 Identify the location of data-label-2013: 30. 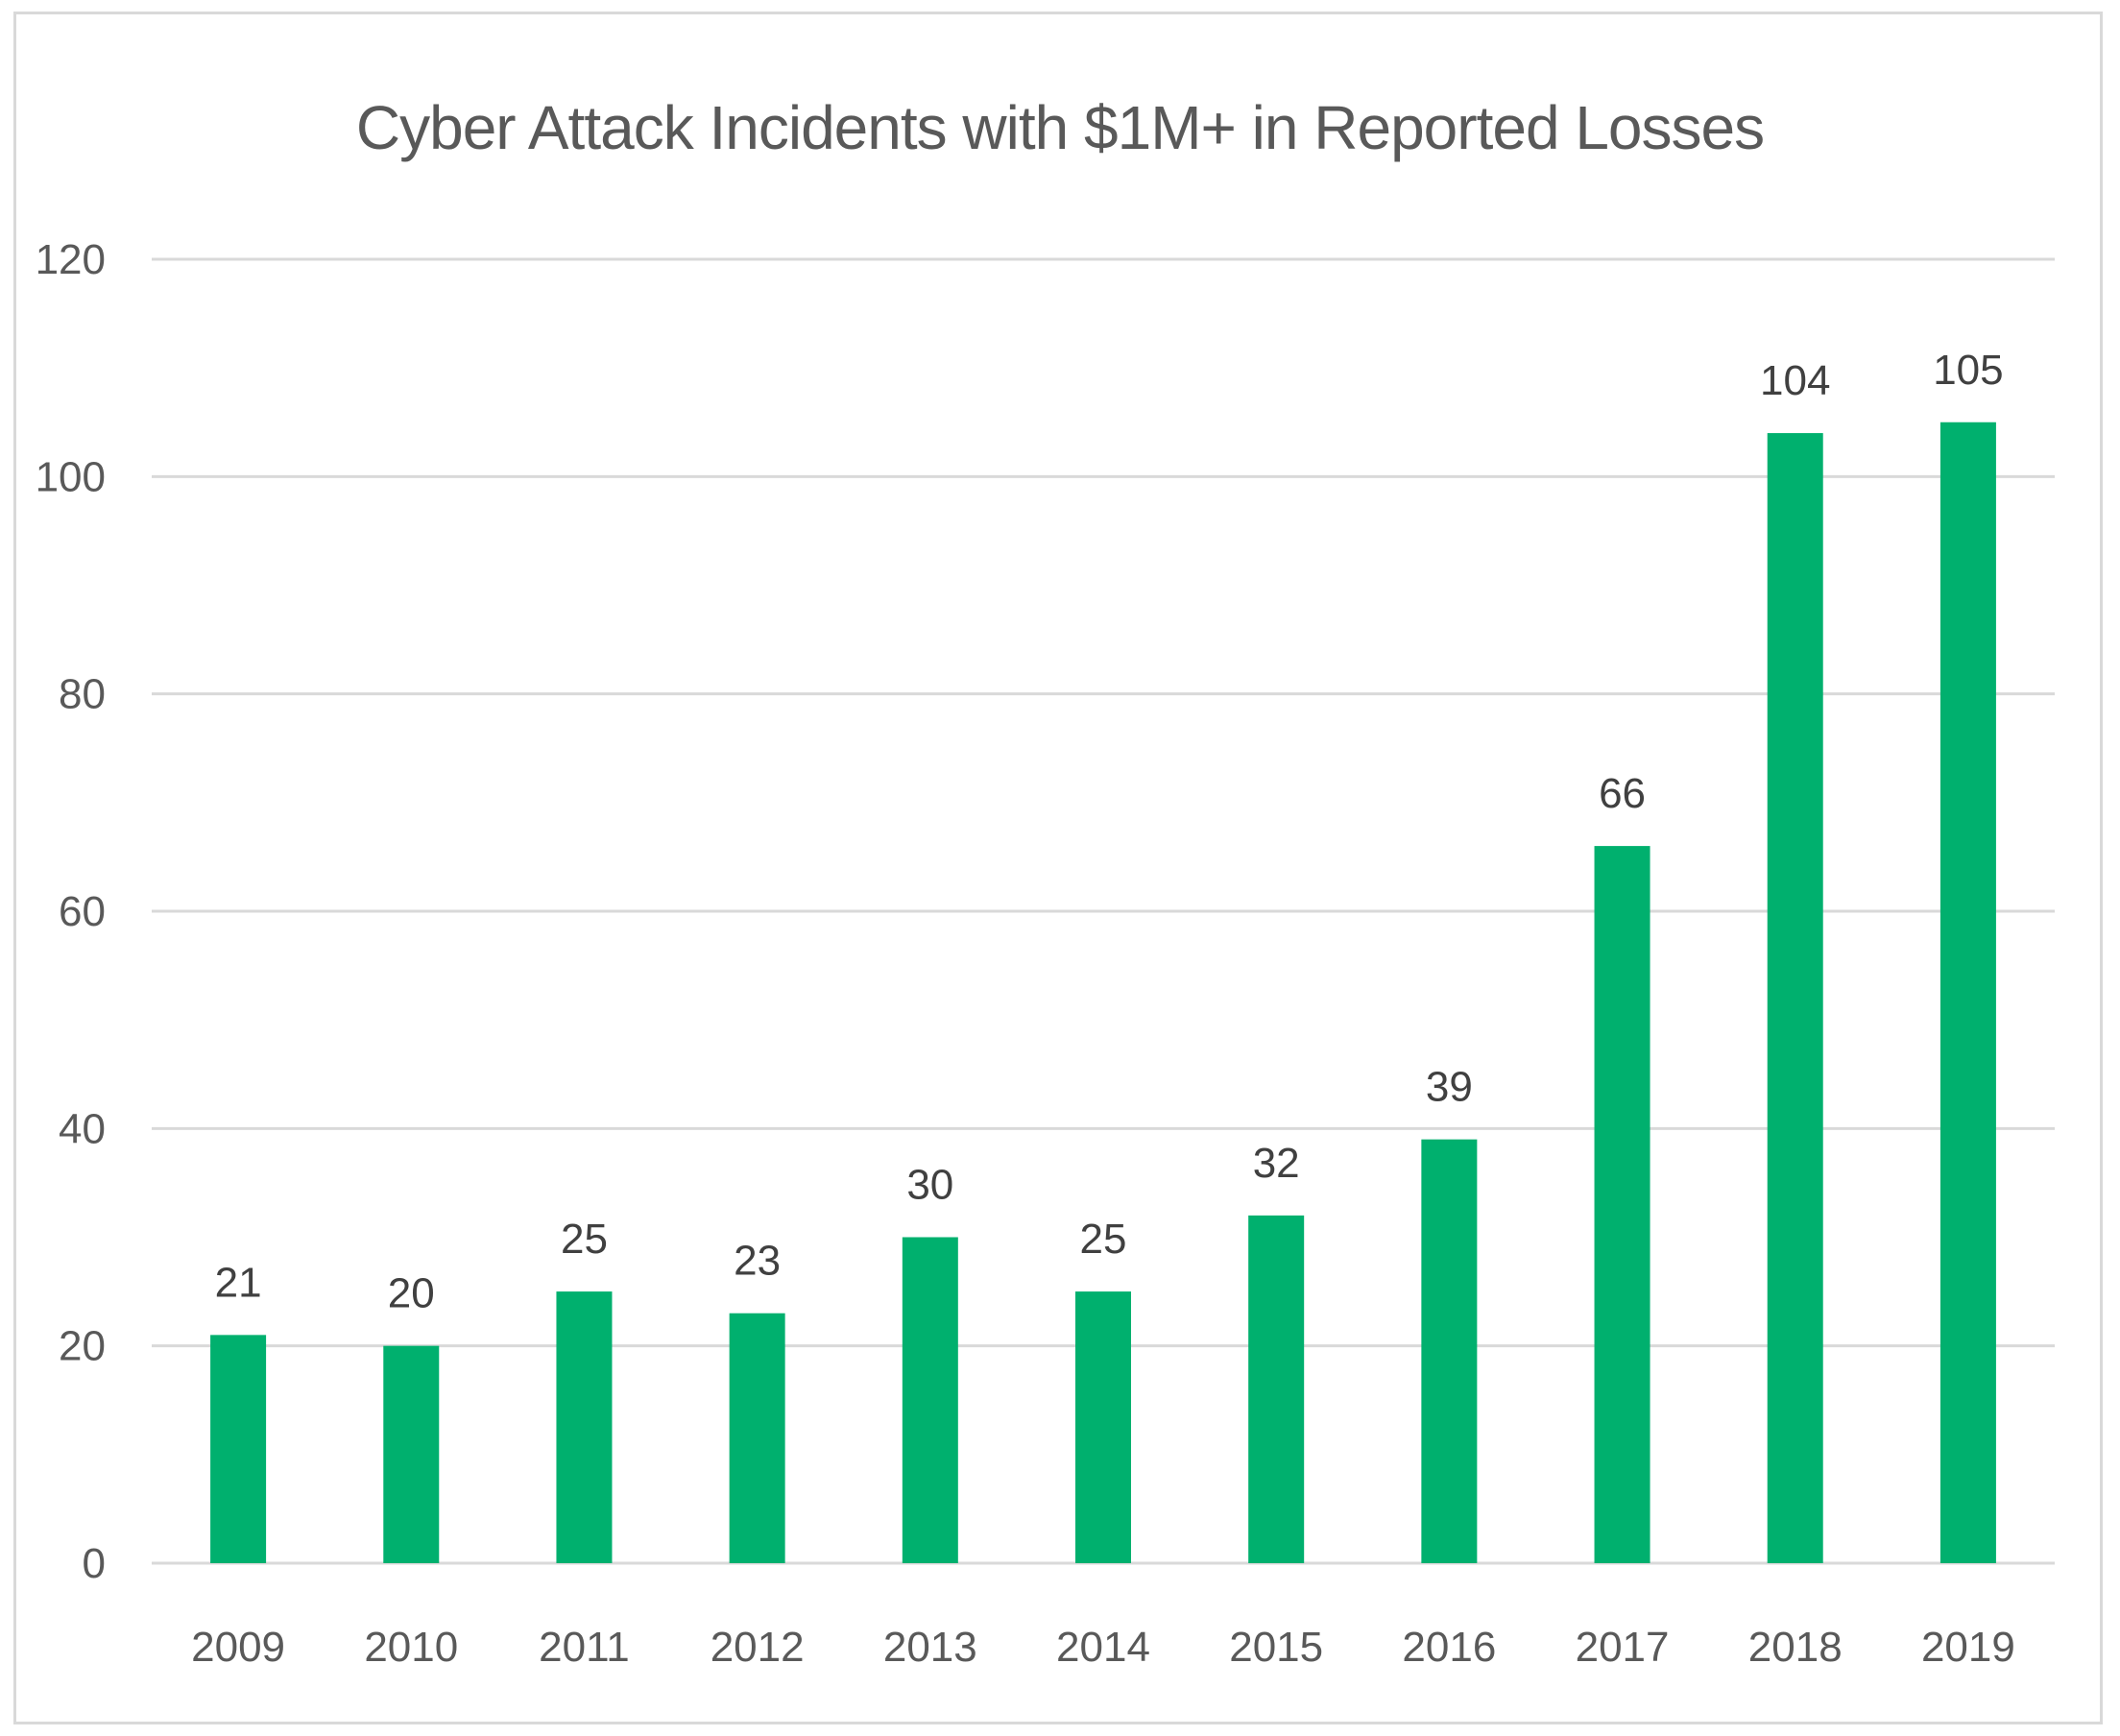
(929, 1185).